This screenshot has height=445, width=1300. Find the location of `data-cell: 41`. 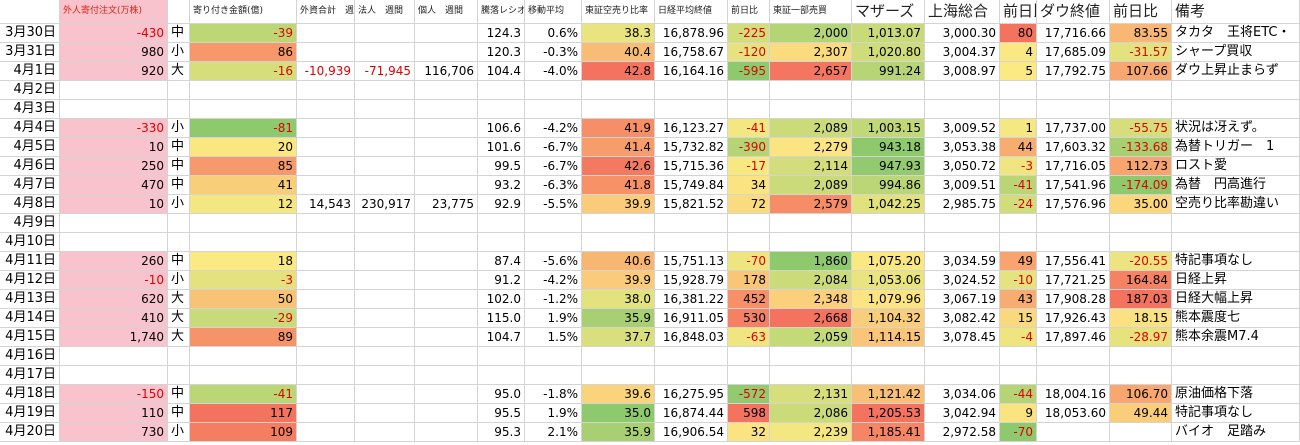

data-cell: 41 is located at coordinates (243, 185).